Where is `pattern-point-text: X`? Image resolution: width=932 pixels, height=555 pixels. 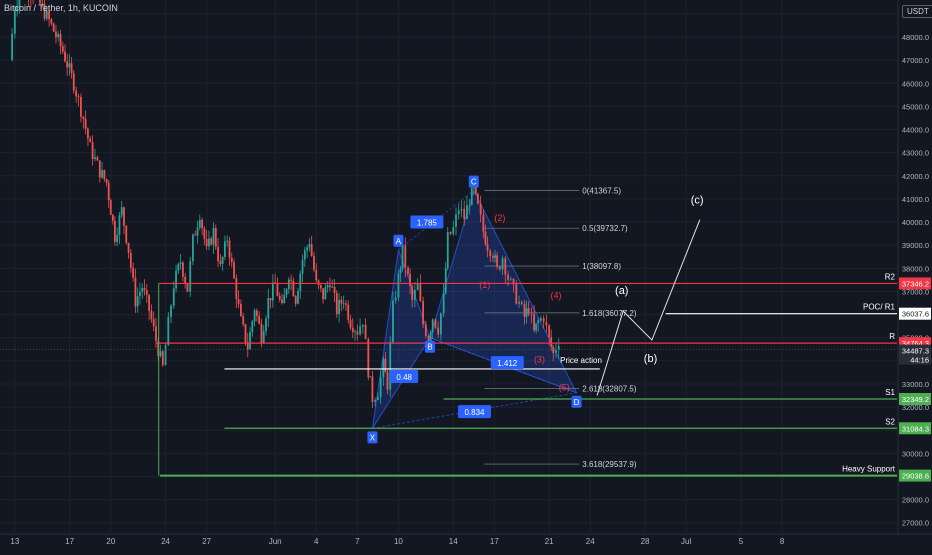
pattern-point-text: X is located at coordinates (373, 437).